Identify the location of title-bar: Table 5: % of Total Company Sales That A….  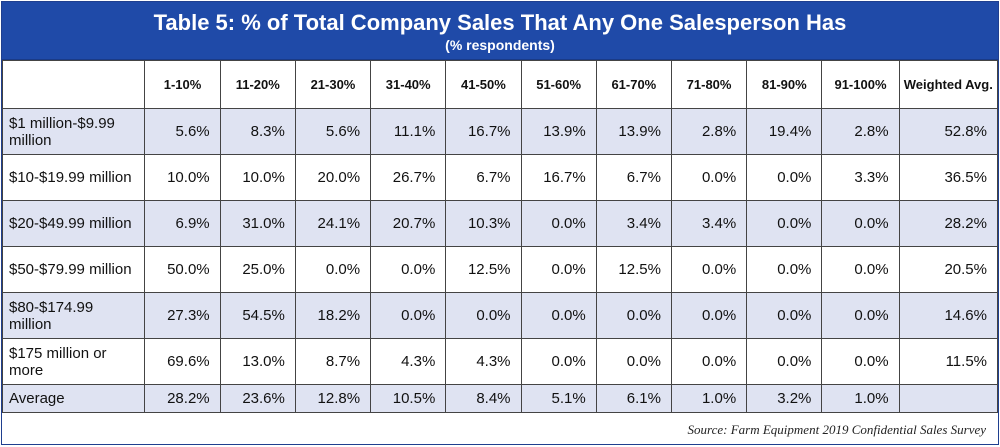
(500, 31).